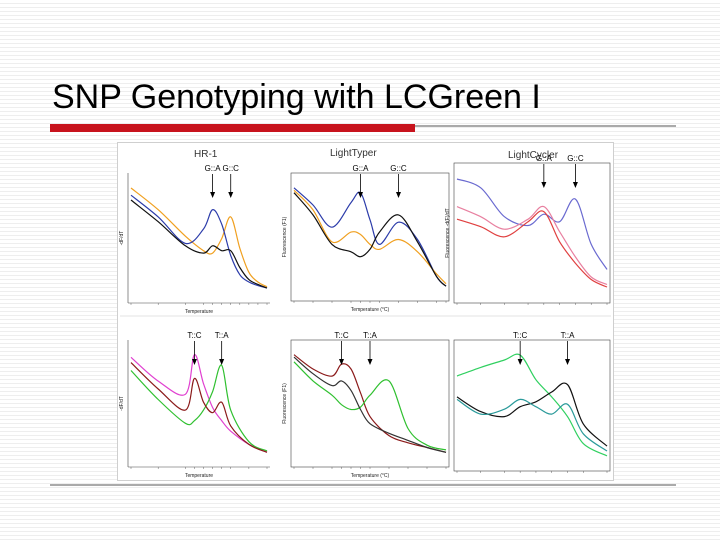 The height and width of the screenshot is (540, 720). I want to click on bottom-rule, so click(363, 485).